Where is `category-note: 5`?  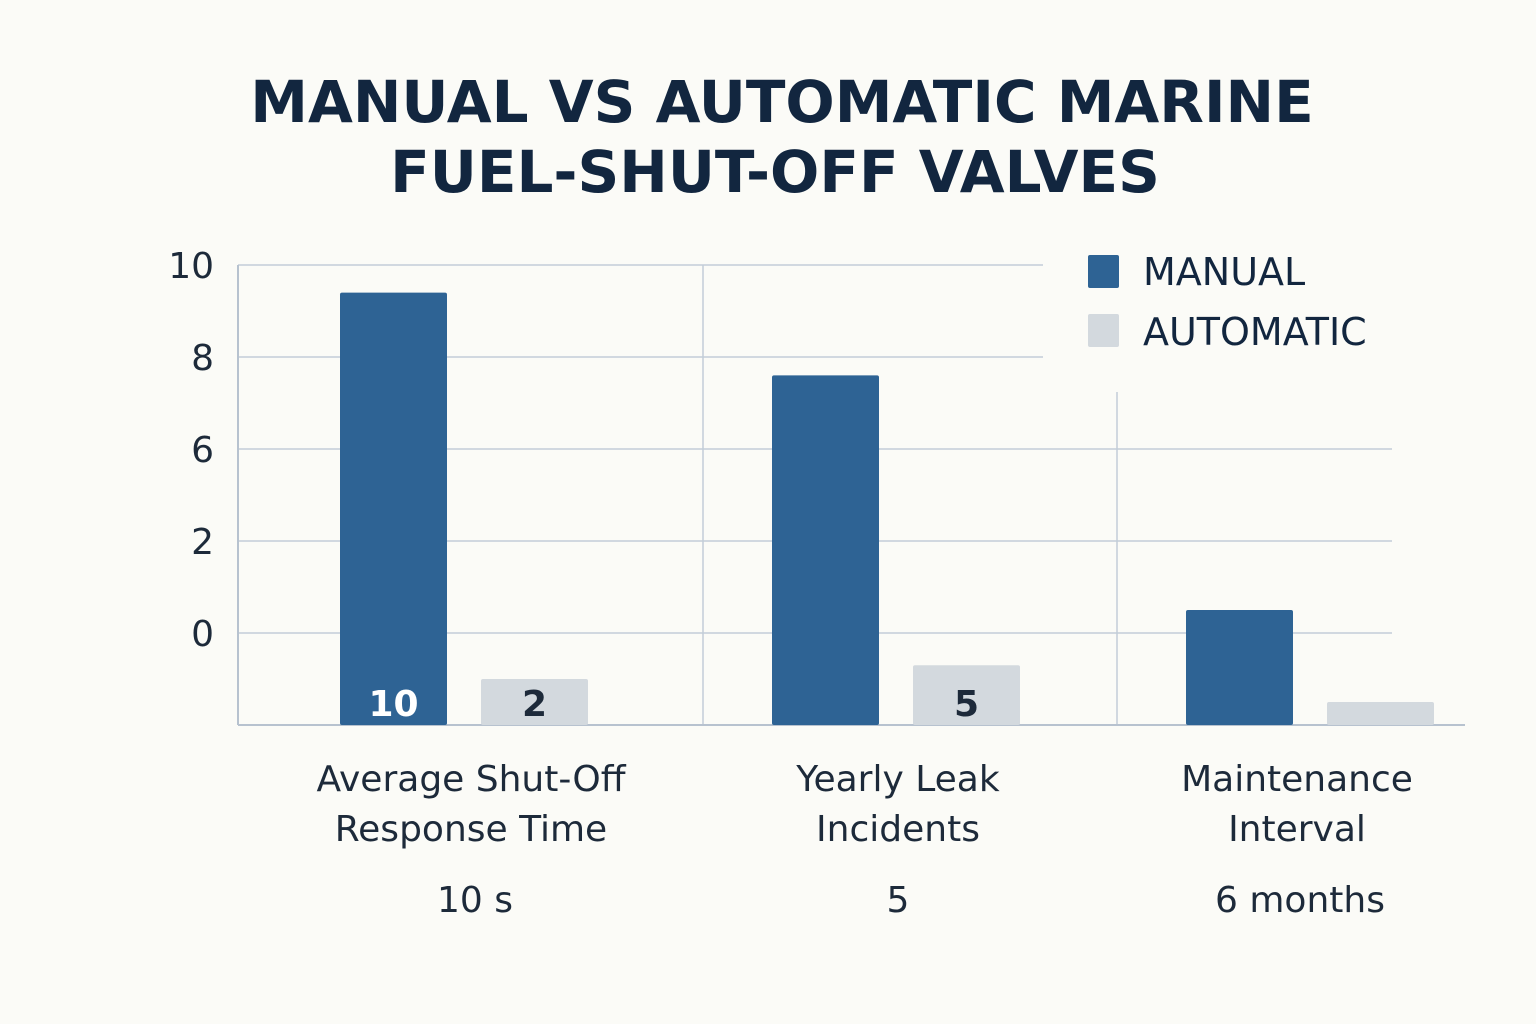
category-note: 5 is located at coordinates (898, 900).